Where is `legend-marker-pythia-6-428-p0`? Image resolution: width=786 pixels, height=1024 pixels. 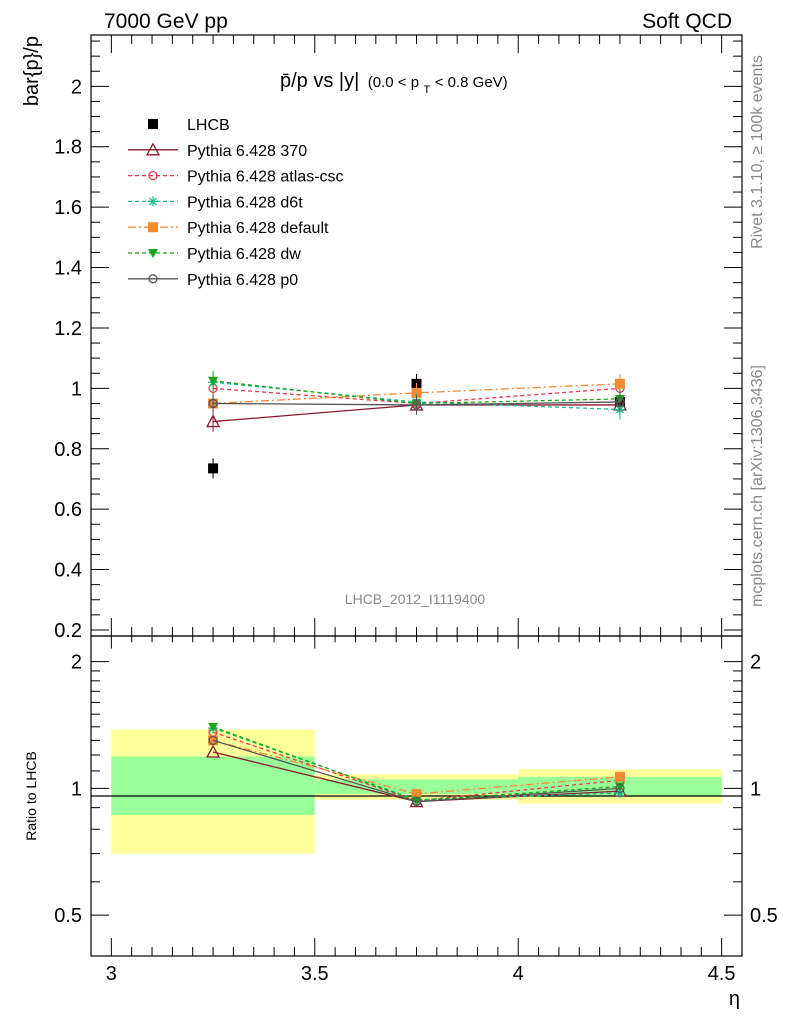 legend-marker-pythia-6-428-p0 is located at coordinates (153, 279).